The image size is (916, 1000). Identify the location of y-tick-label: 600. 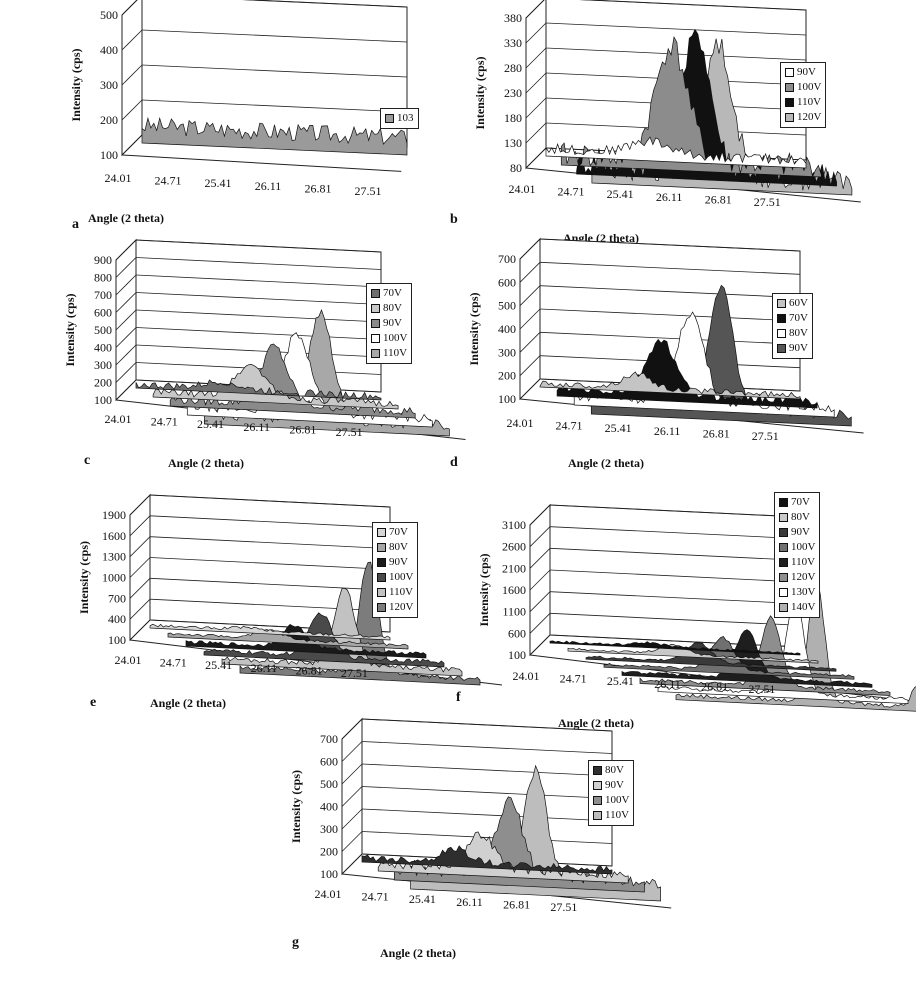
(507, 282).